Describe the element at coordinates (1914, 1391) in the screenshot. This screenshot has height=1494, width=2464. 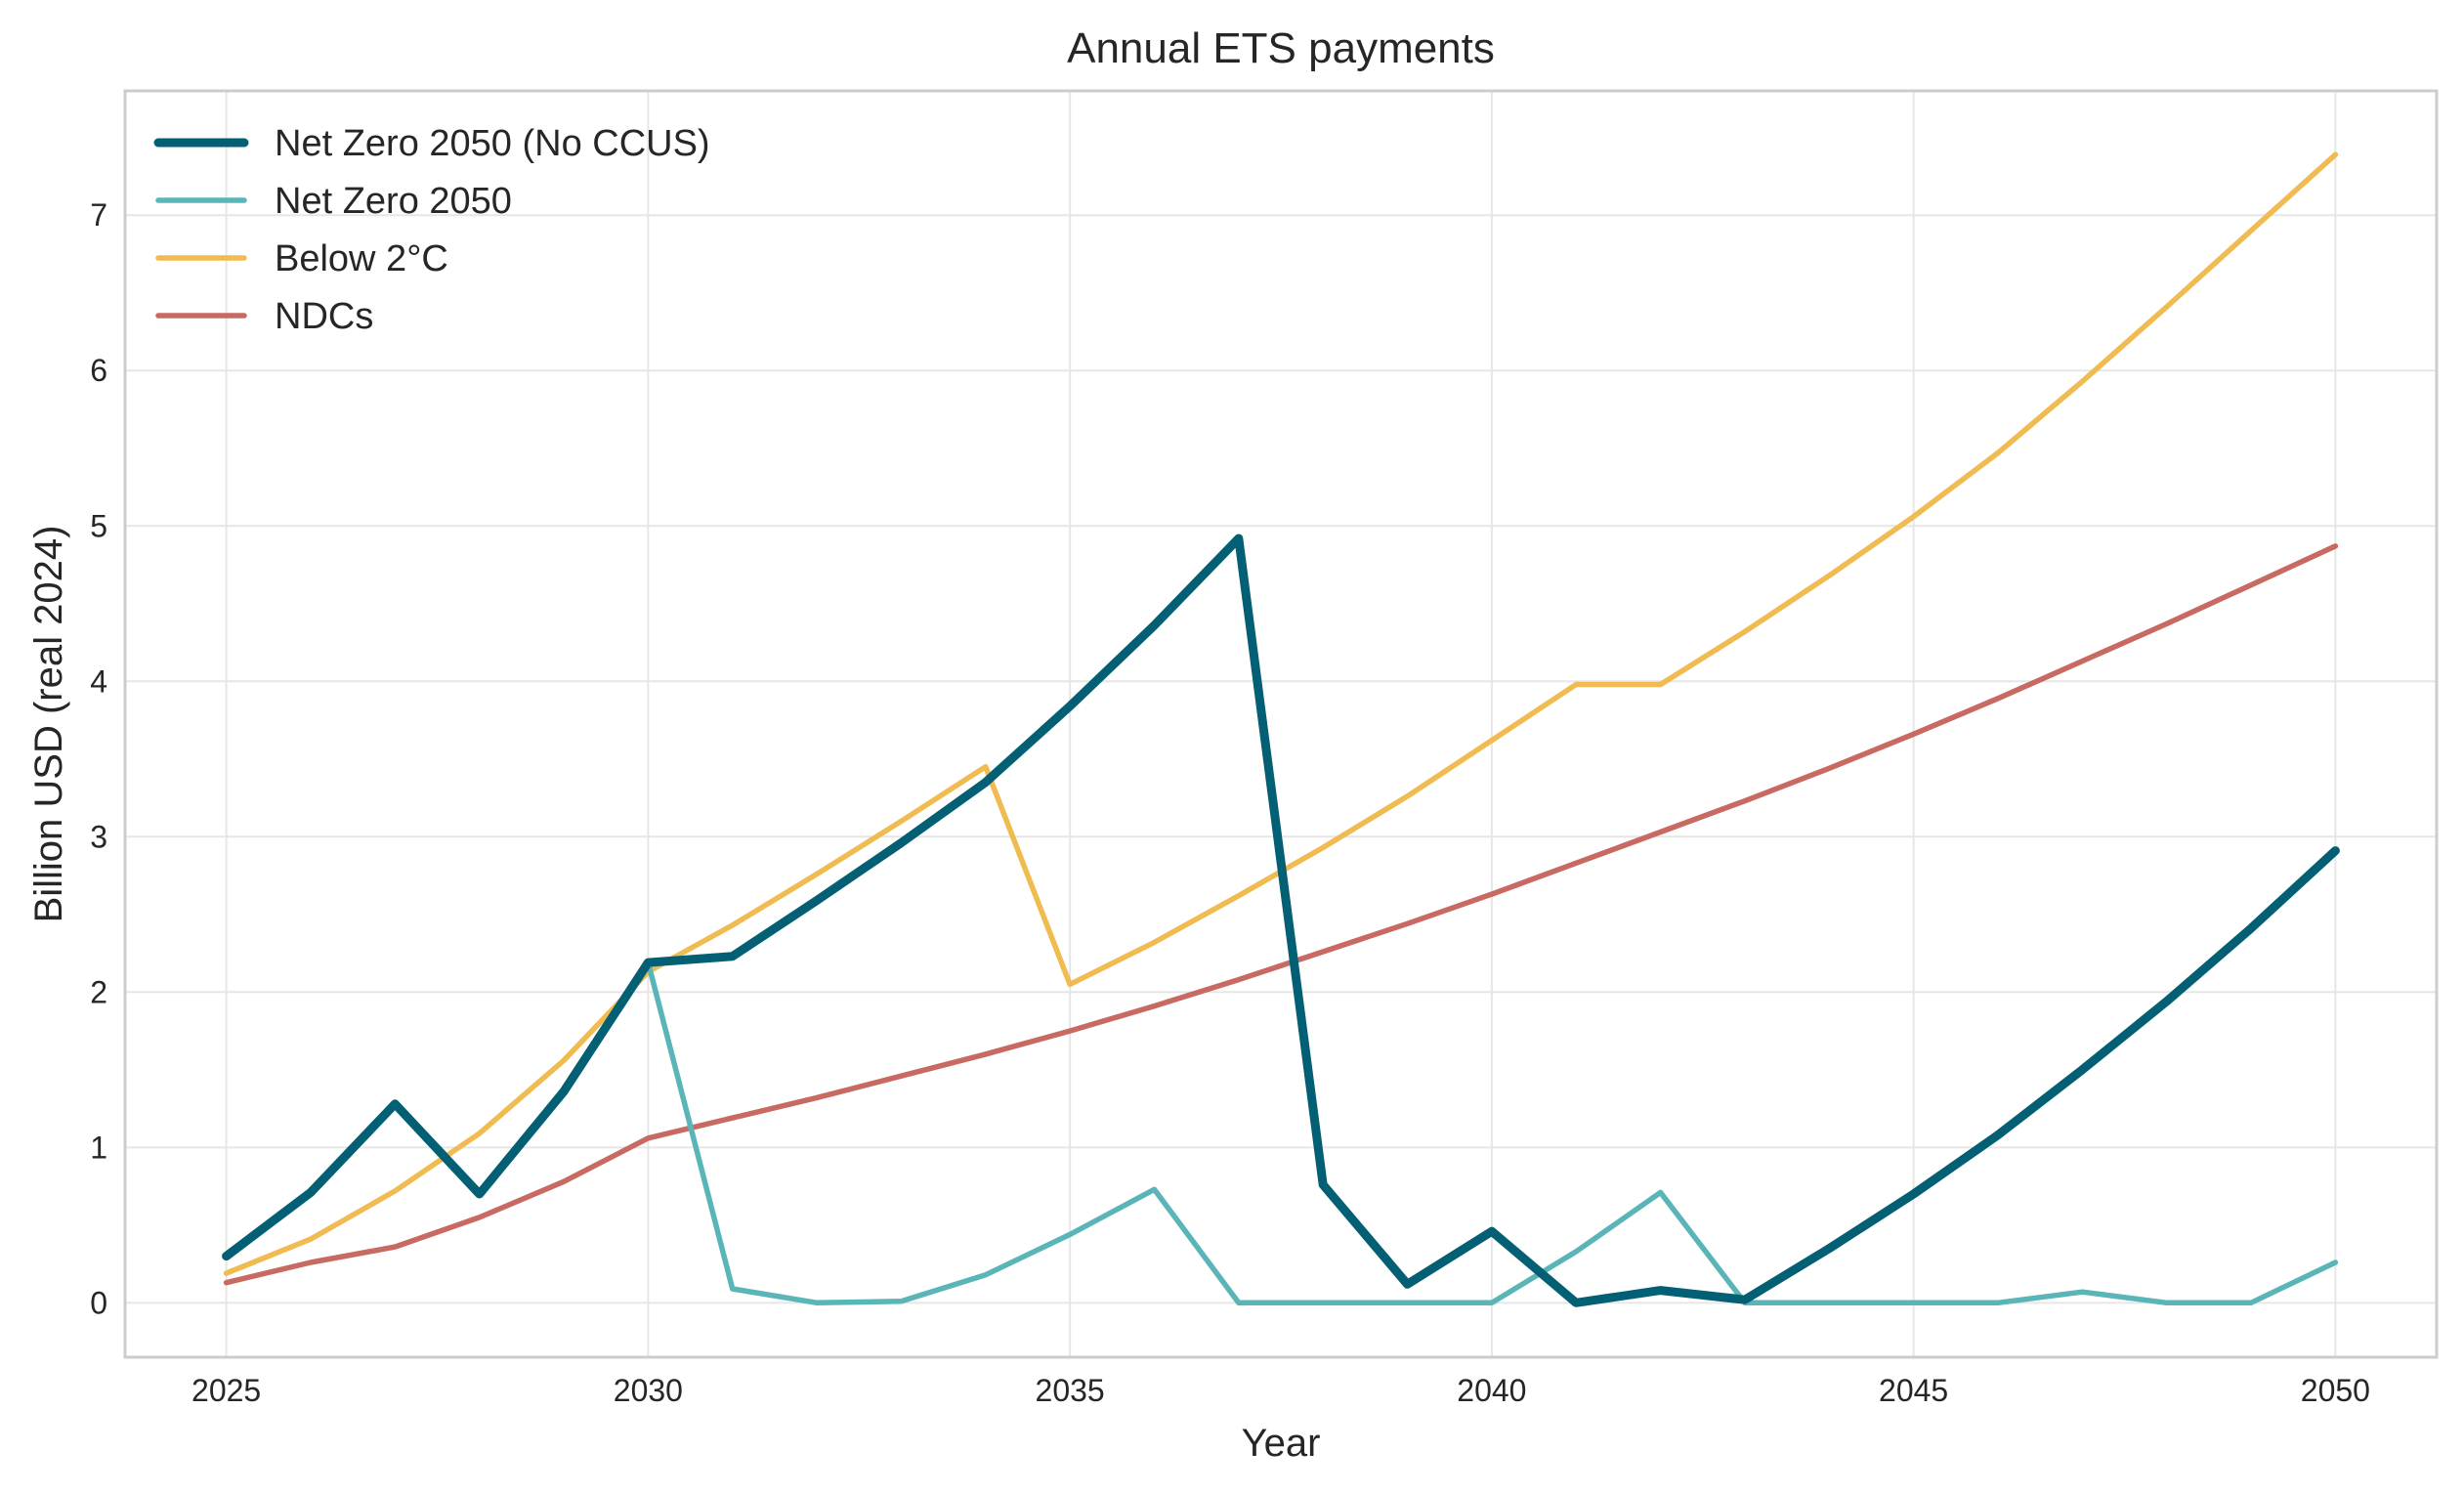
I see `x-tick-label: 2045` at that location.